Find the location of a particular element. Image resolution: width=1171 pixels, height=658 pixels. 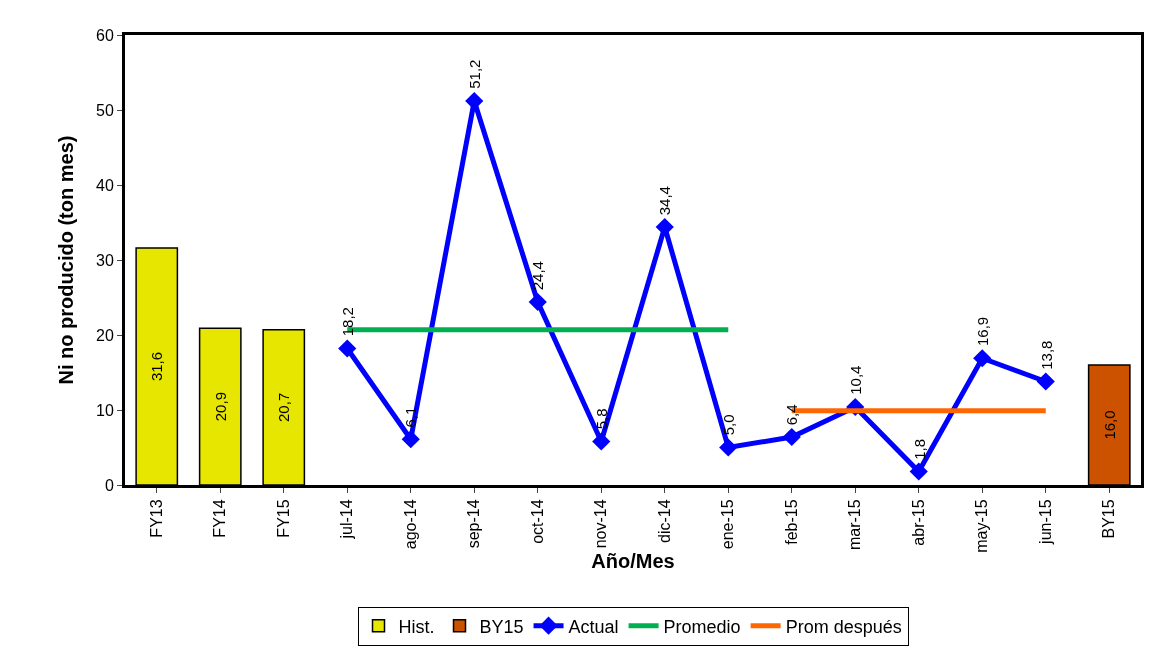

legend-label: Prom después is located at coordinates (843, 626).